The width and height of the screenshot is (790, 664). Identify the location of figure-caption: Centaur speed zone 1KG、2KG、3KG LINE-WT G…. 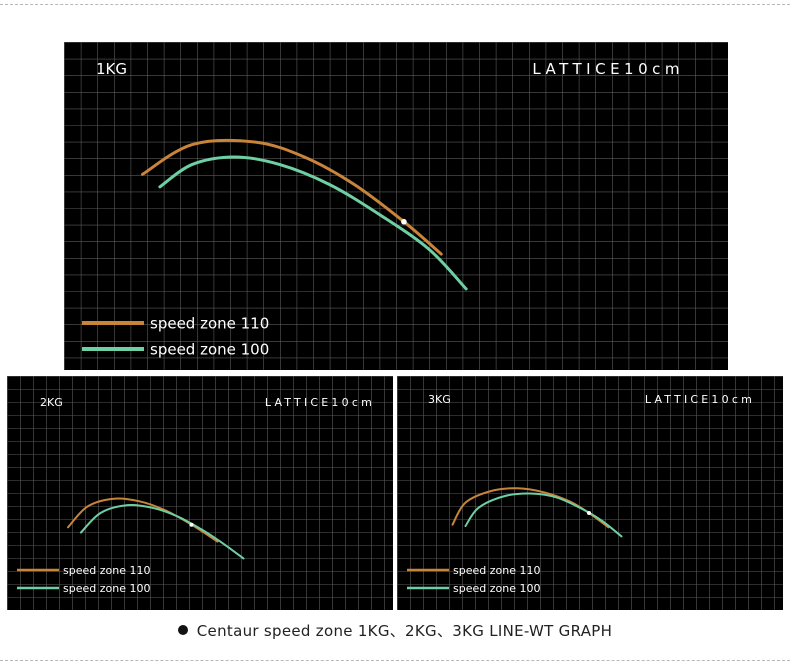
(395, 630).